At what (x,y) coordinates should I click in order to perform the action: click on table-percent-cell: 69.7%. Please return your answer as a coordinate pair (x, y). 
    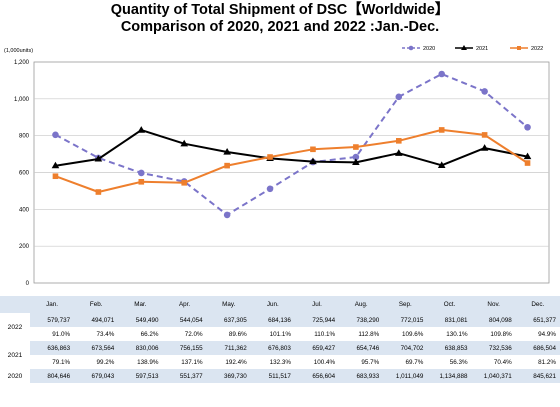
    Looking at the image, I should click on (405, 362).